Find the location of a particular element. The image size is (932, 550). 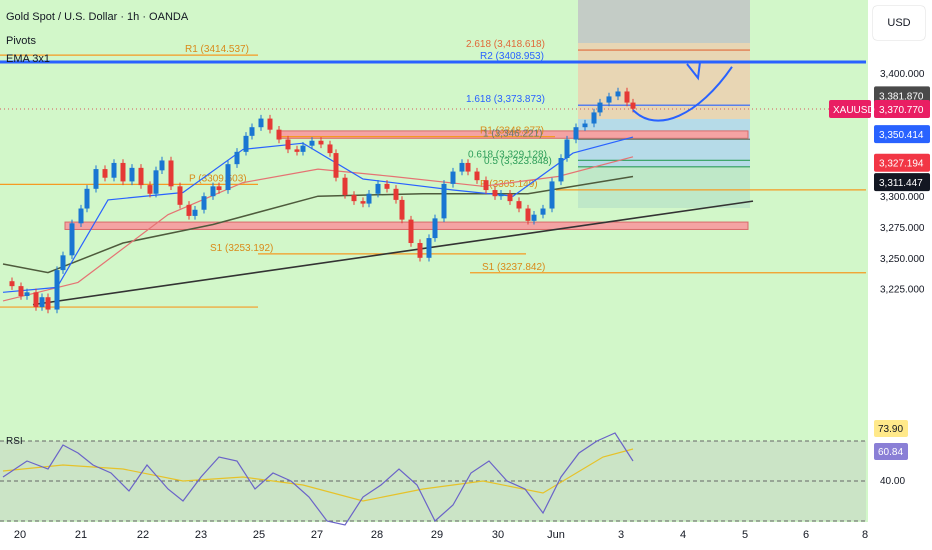

rsi-ma-line is located at coordinates (318, 475).